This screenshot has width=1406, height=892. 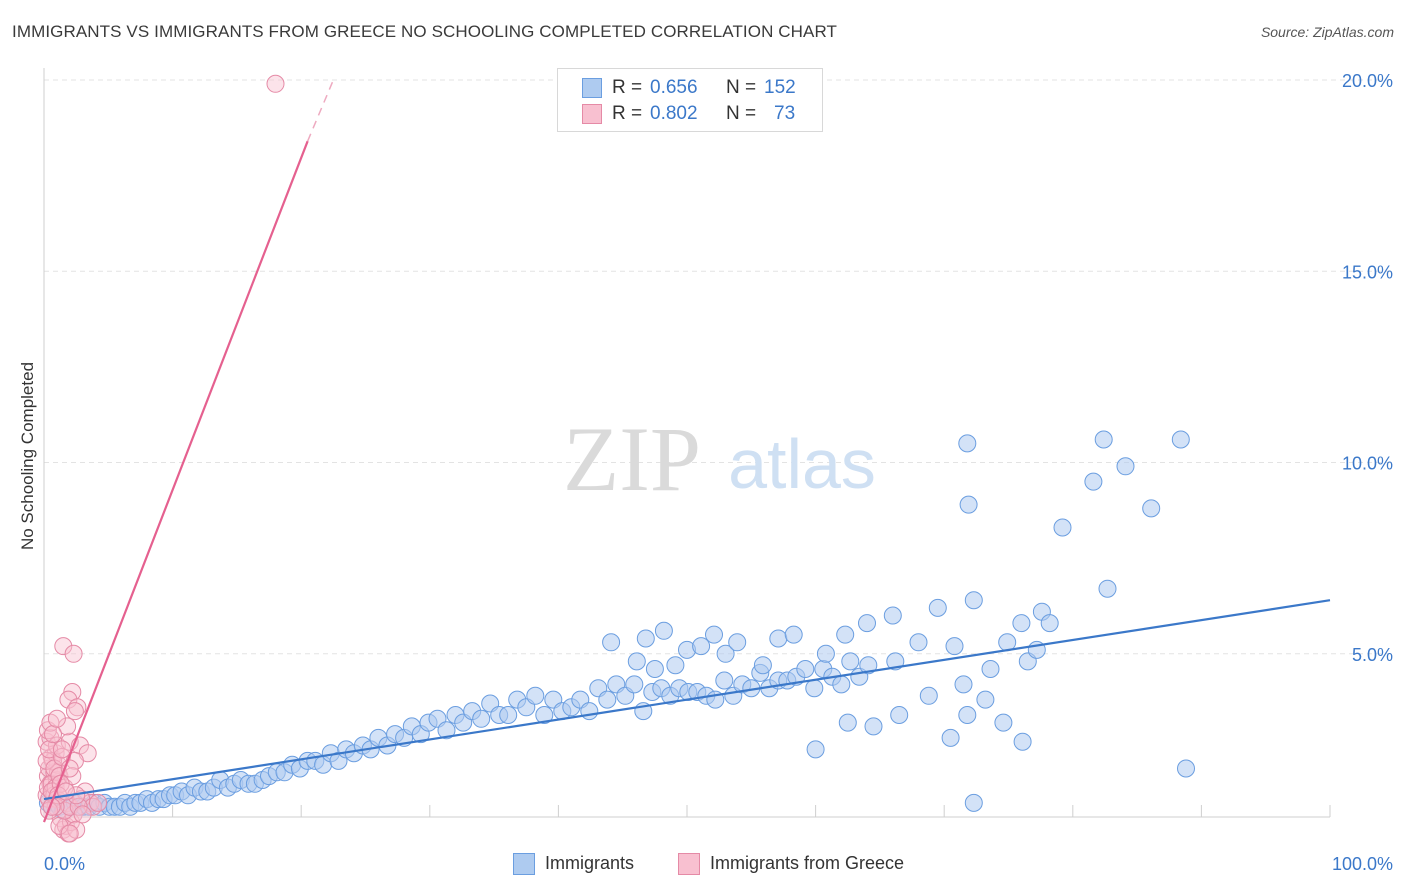 What do you see at coordinates (1327, 32) in the screenshot?
I see `source-label: Source: ZipAtlas.com` at bounding box center [1327, 32].